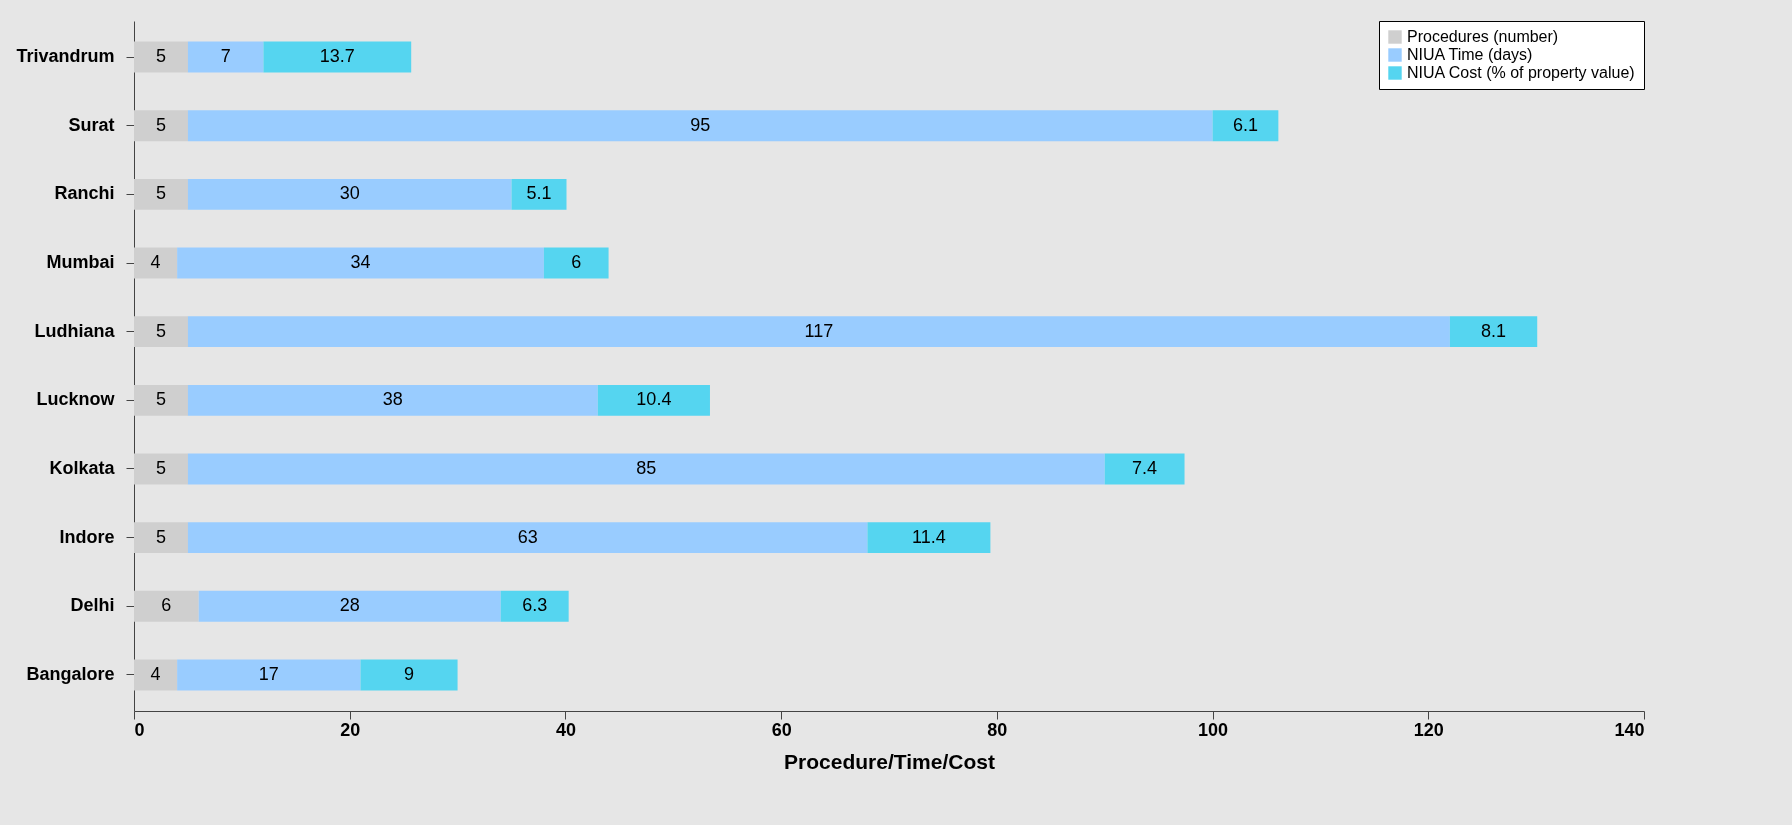 The image size is (1792, 825). What do you see at coordinates (1213, 729) in the screenshot?
I see `x-tick-label: 100` at bounding box center [1213, 729].